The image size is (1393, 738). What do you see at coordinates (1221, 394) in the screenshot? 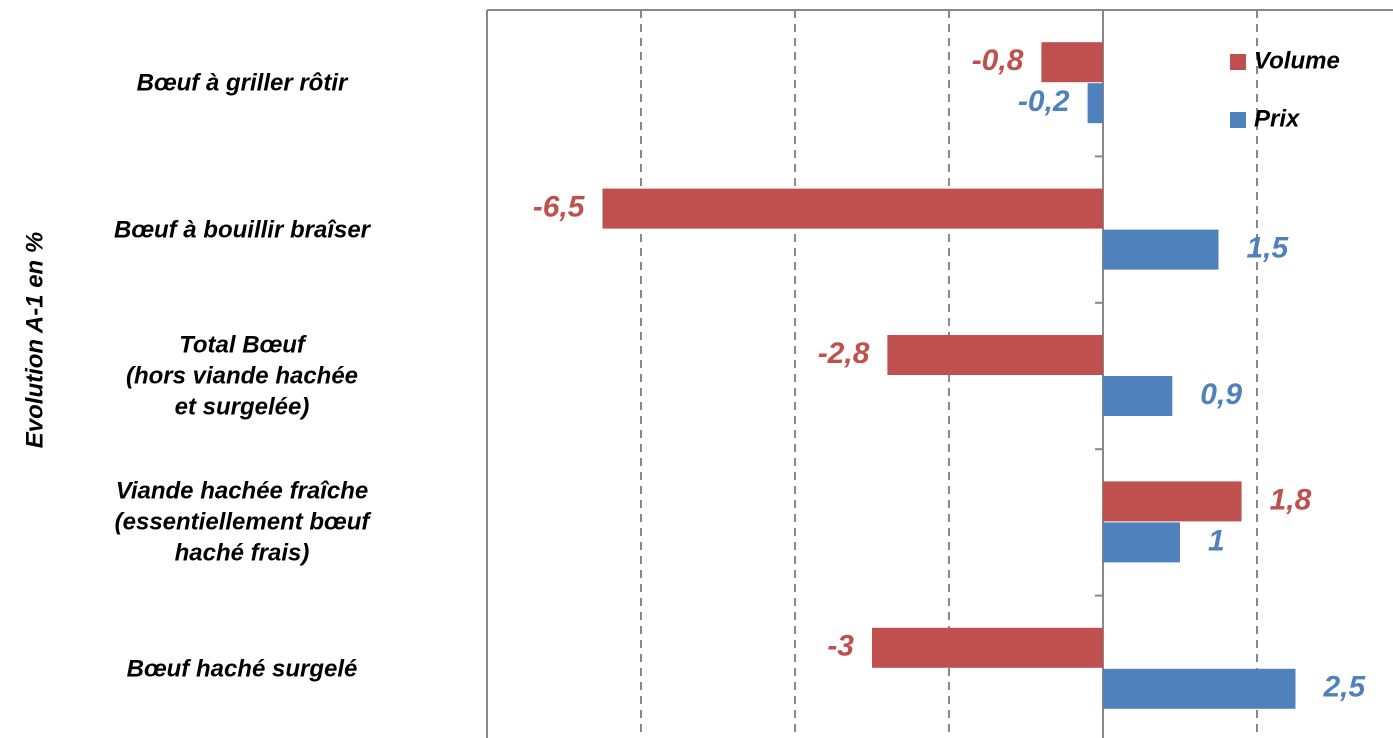
I see `value-label: 0,9` at bounding box center [1221, 394].